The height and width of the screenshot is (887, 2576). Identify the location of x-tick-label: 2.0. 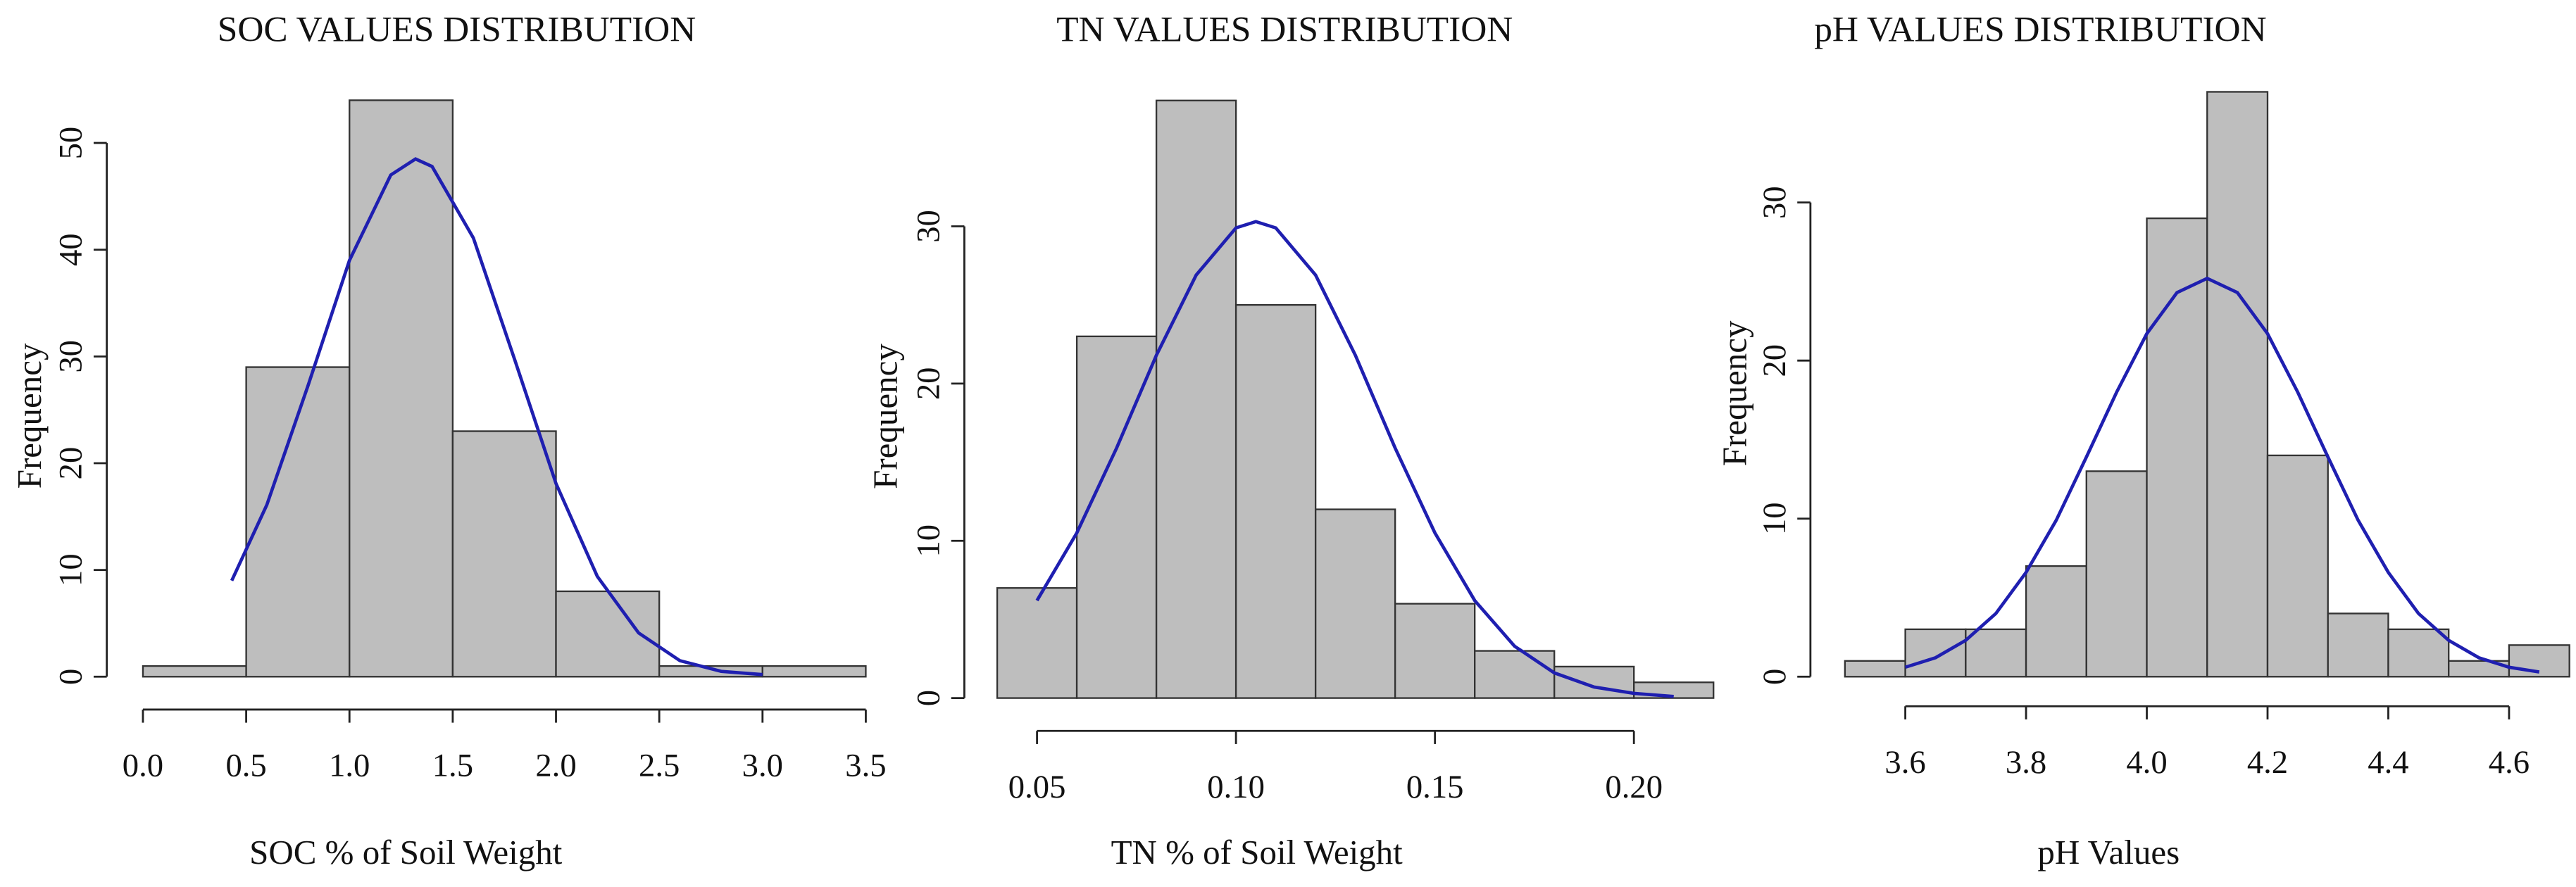
(555, 766).